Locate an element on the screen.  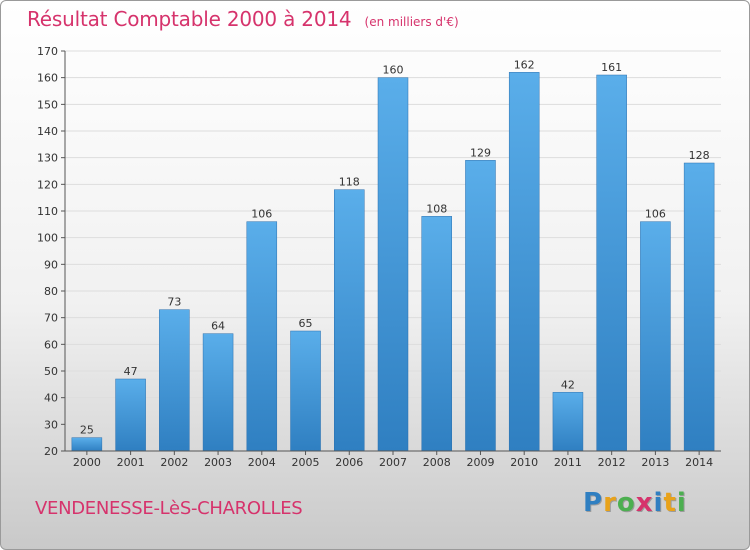
logo-letter: r is located at coordinates (610, 503).